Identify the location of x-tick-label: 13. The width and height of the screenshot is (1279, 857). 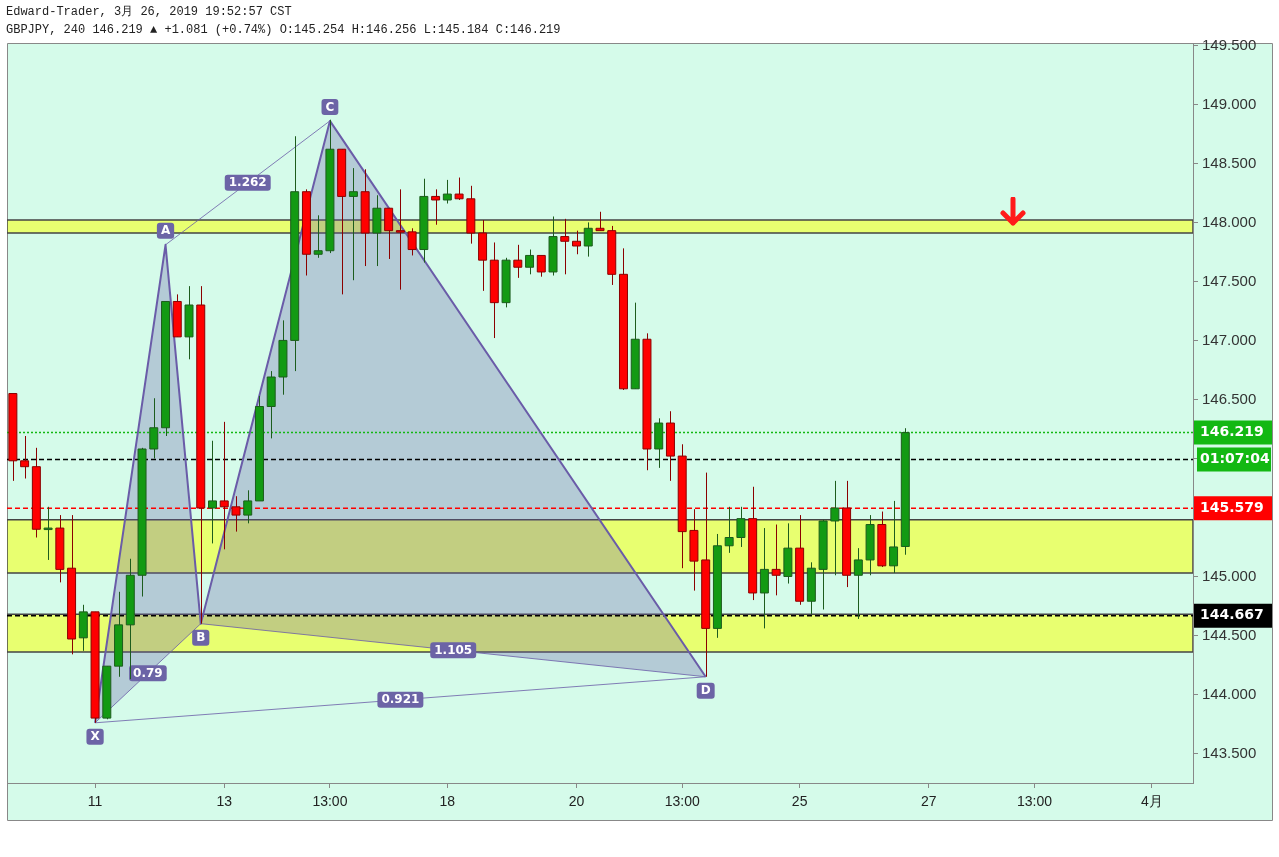
(224, 801).